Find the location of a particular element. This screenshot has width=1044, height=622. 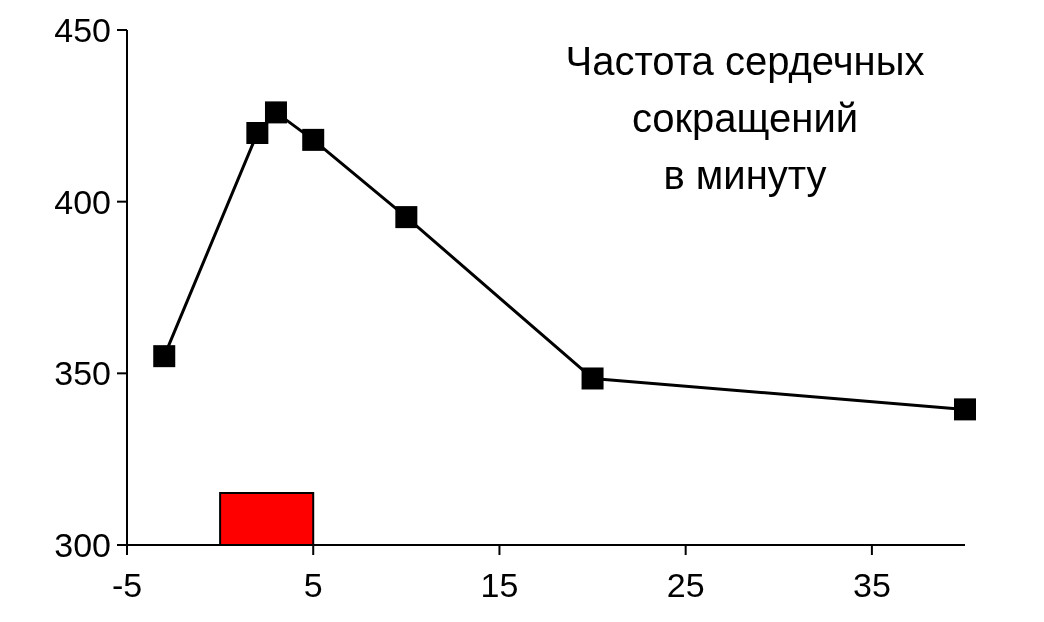

y-tick-label: 350 is located at coordinates (82, 373).